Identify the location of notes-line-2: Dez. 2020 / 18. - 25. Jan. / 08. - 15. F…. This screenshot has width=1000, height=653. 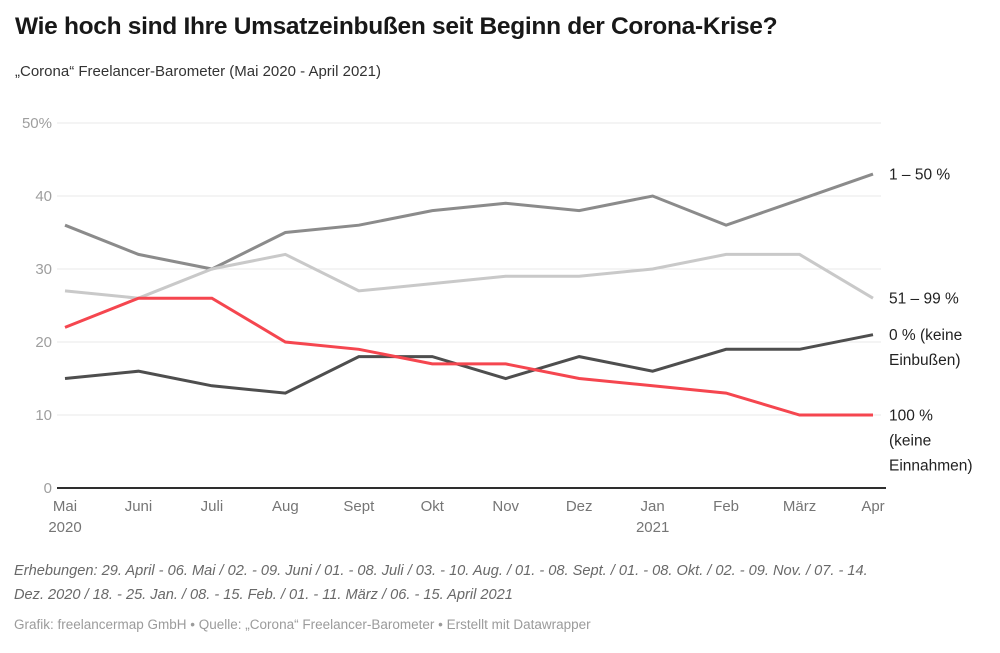
(263, 595).